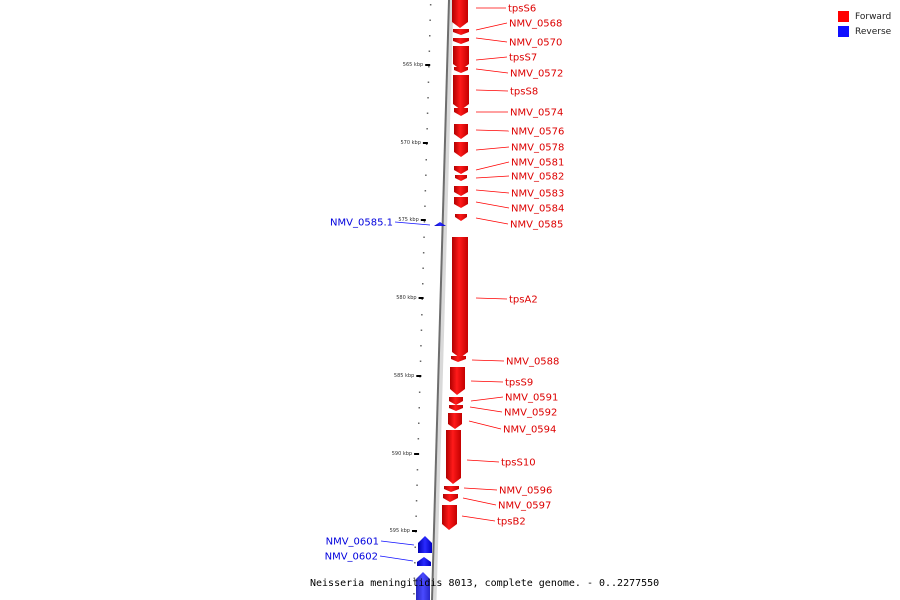 This screenshot has width=900, height=600. I want to click on forward-legend-label: Forward, so click(873, 16).